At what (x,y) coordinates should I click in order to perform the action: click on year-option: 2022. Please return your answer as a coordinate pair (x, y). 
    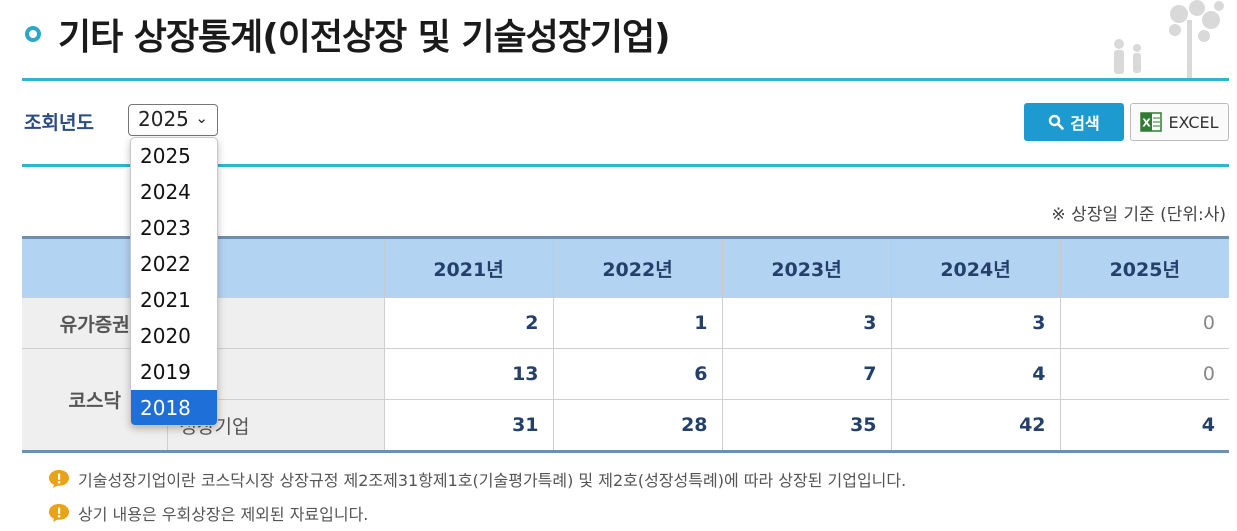
    Looking at the image, I should click on (165, 264).